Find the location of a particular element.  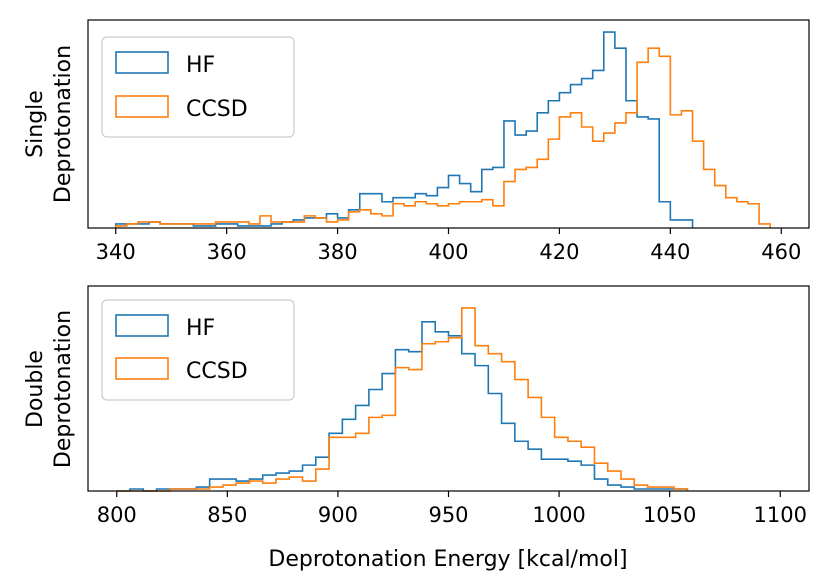

y-axis-label-line1: Double is located at coordinates (35, 389).